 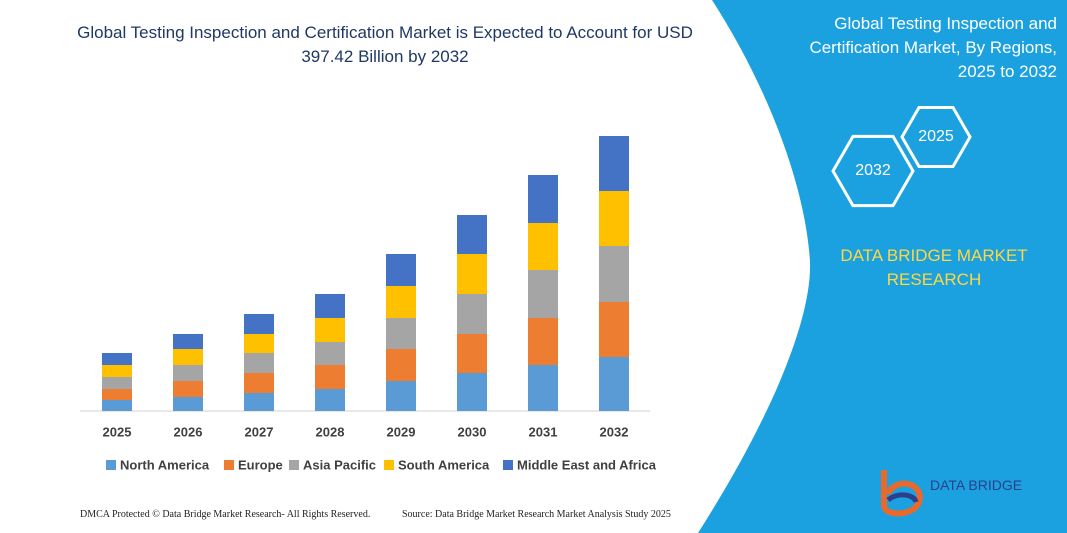 What do you see at coordinates (444, 464) in the screenshot?
I see `legend-label: South America` at bounding box center [444, 464].